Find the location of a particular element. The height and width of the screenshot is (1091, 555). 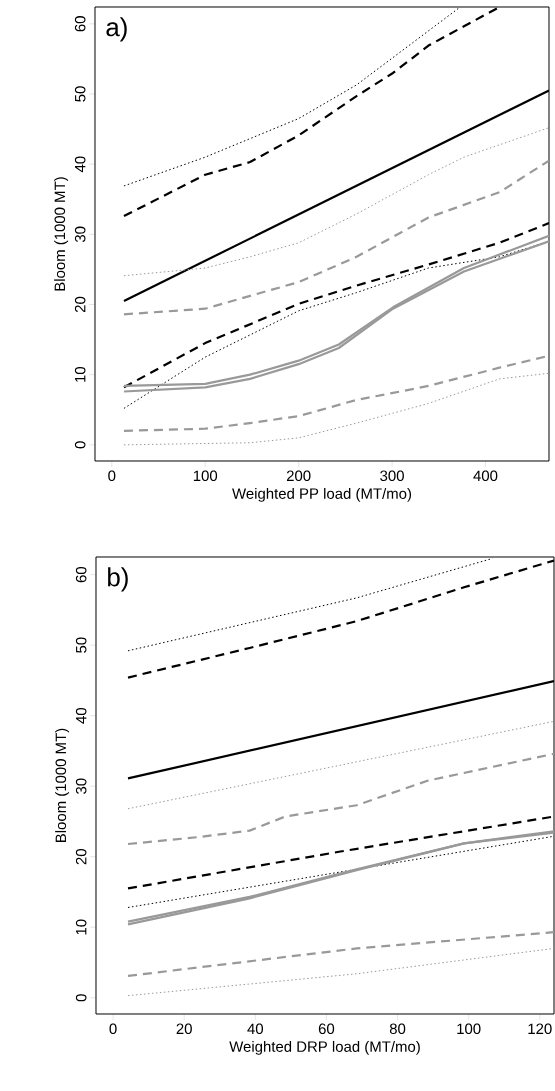

x-tick-label: 400 is located at coordinates (485, 476).